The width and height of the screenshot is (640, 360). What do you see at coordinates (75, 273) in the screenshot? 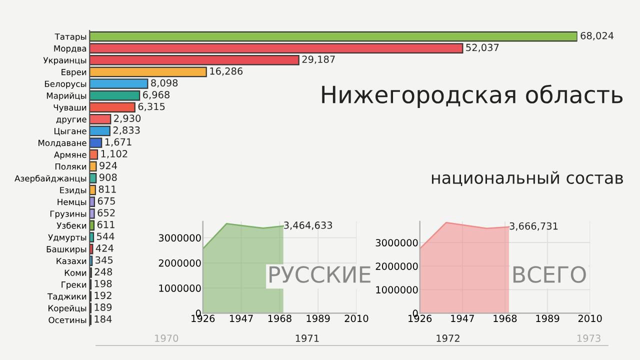
I see `y-tick-label: Коми` at bounding box center [75, 273].